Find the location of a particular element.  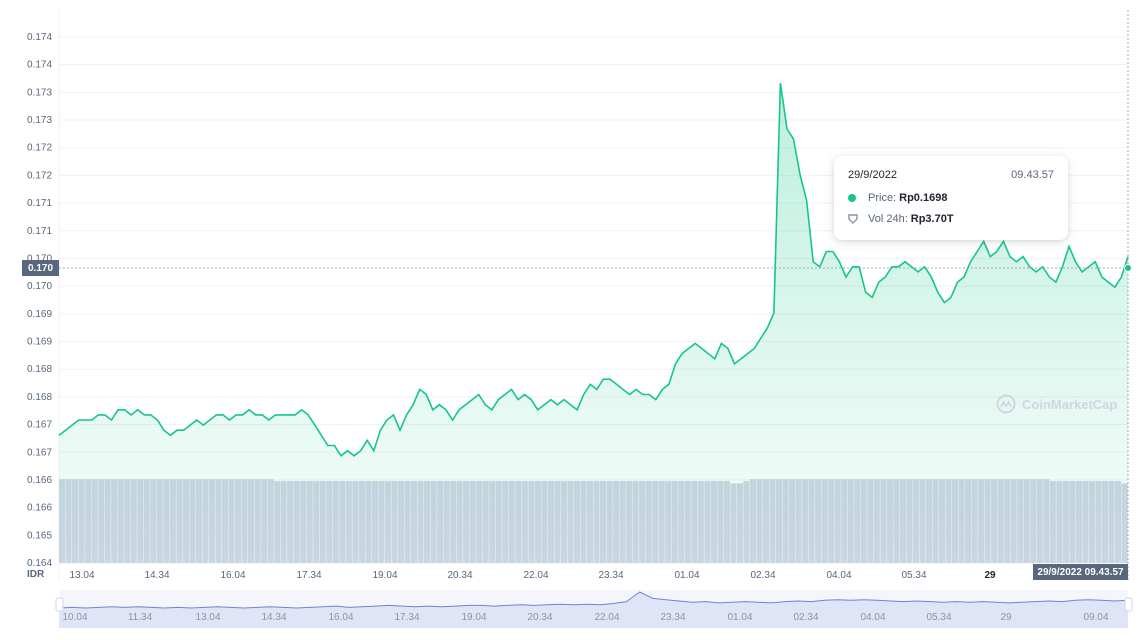

coinmarketcap-watermark: CoinMarketCap is located at coordinates (1056, 404).